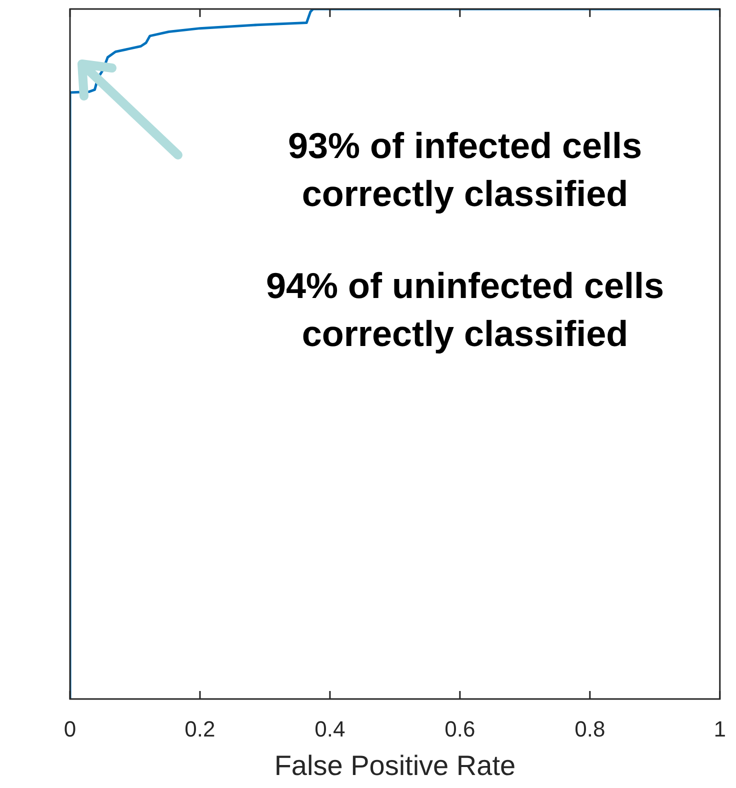 Image resolution: width=736 pixels, height=788 pixels. What do you see at coordinates (465, 169) in the screenshot?
I see `annotation: 93% of infected cells correctly classified` at bounding box center [465, 169].